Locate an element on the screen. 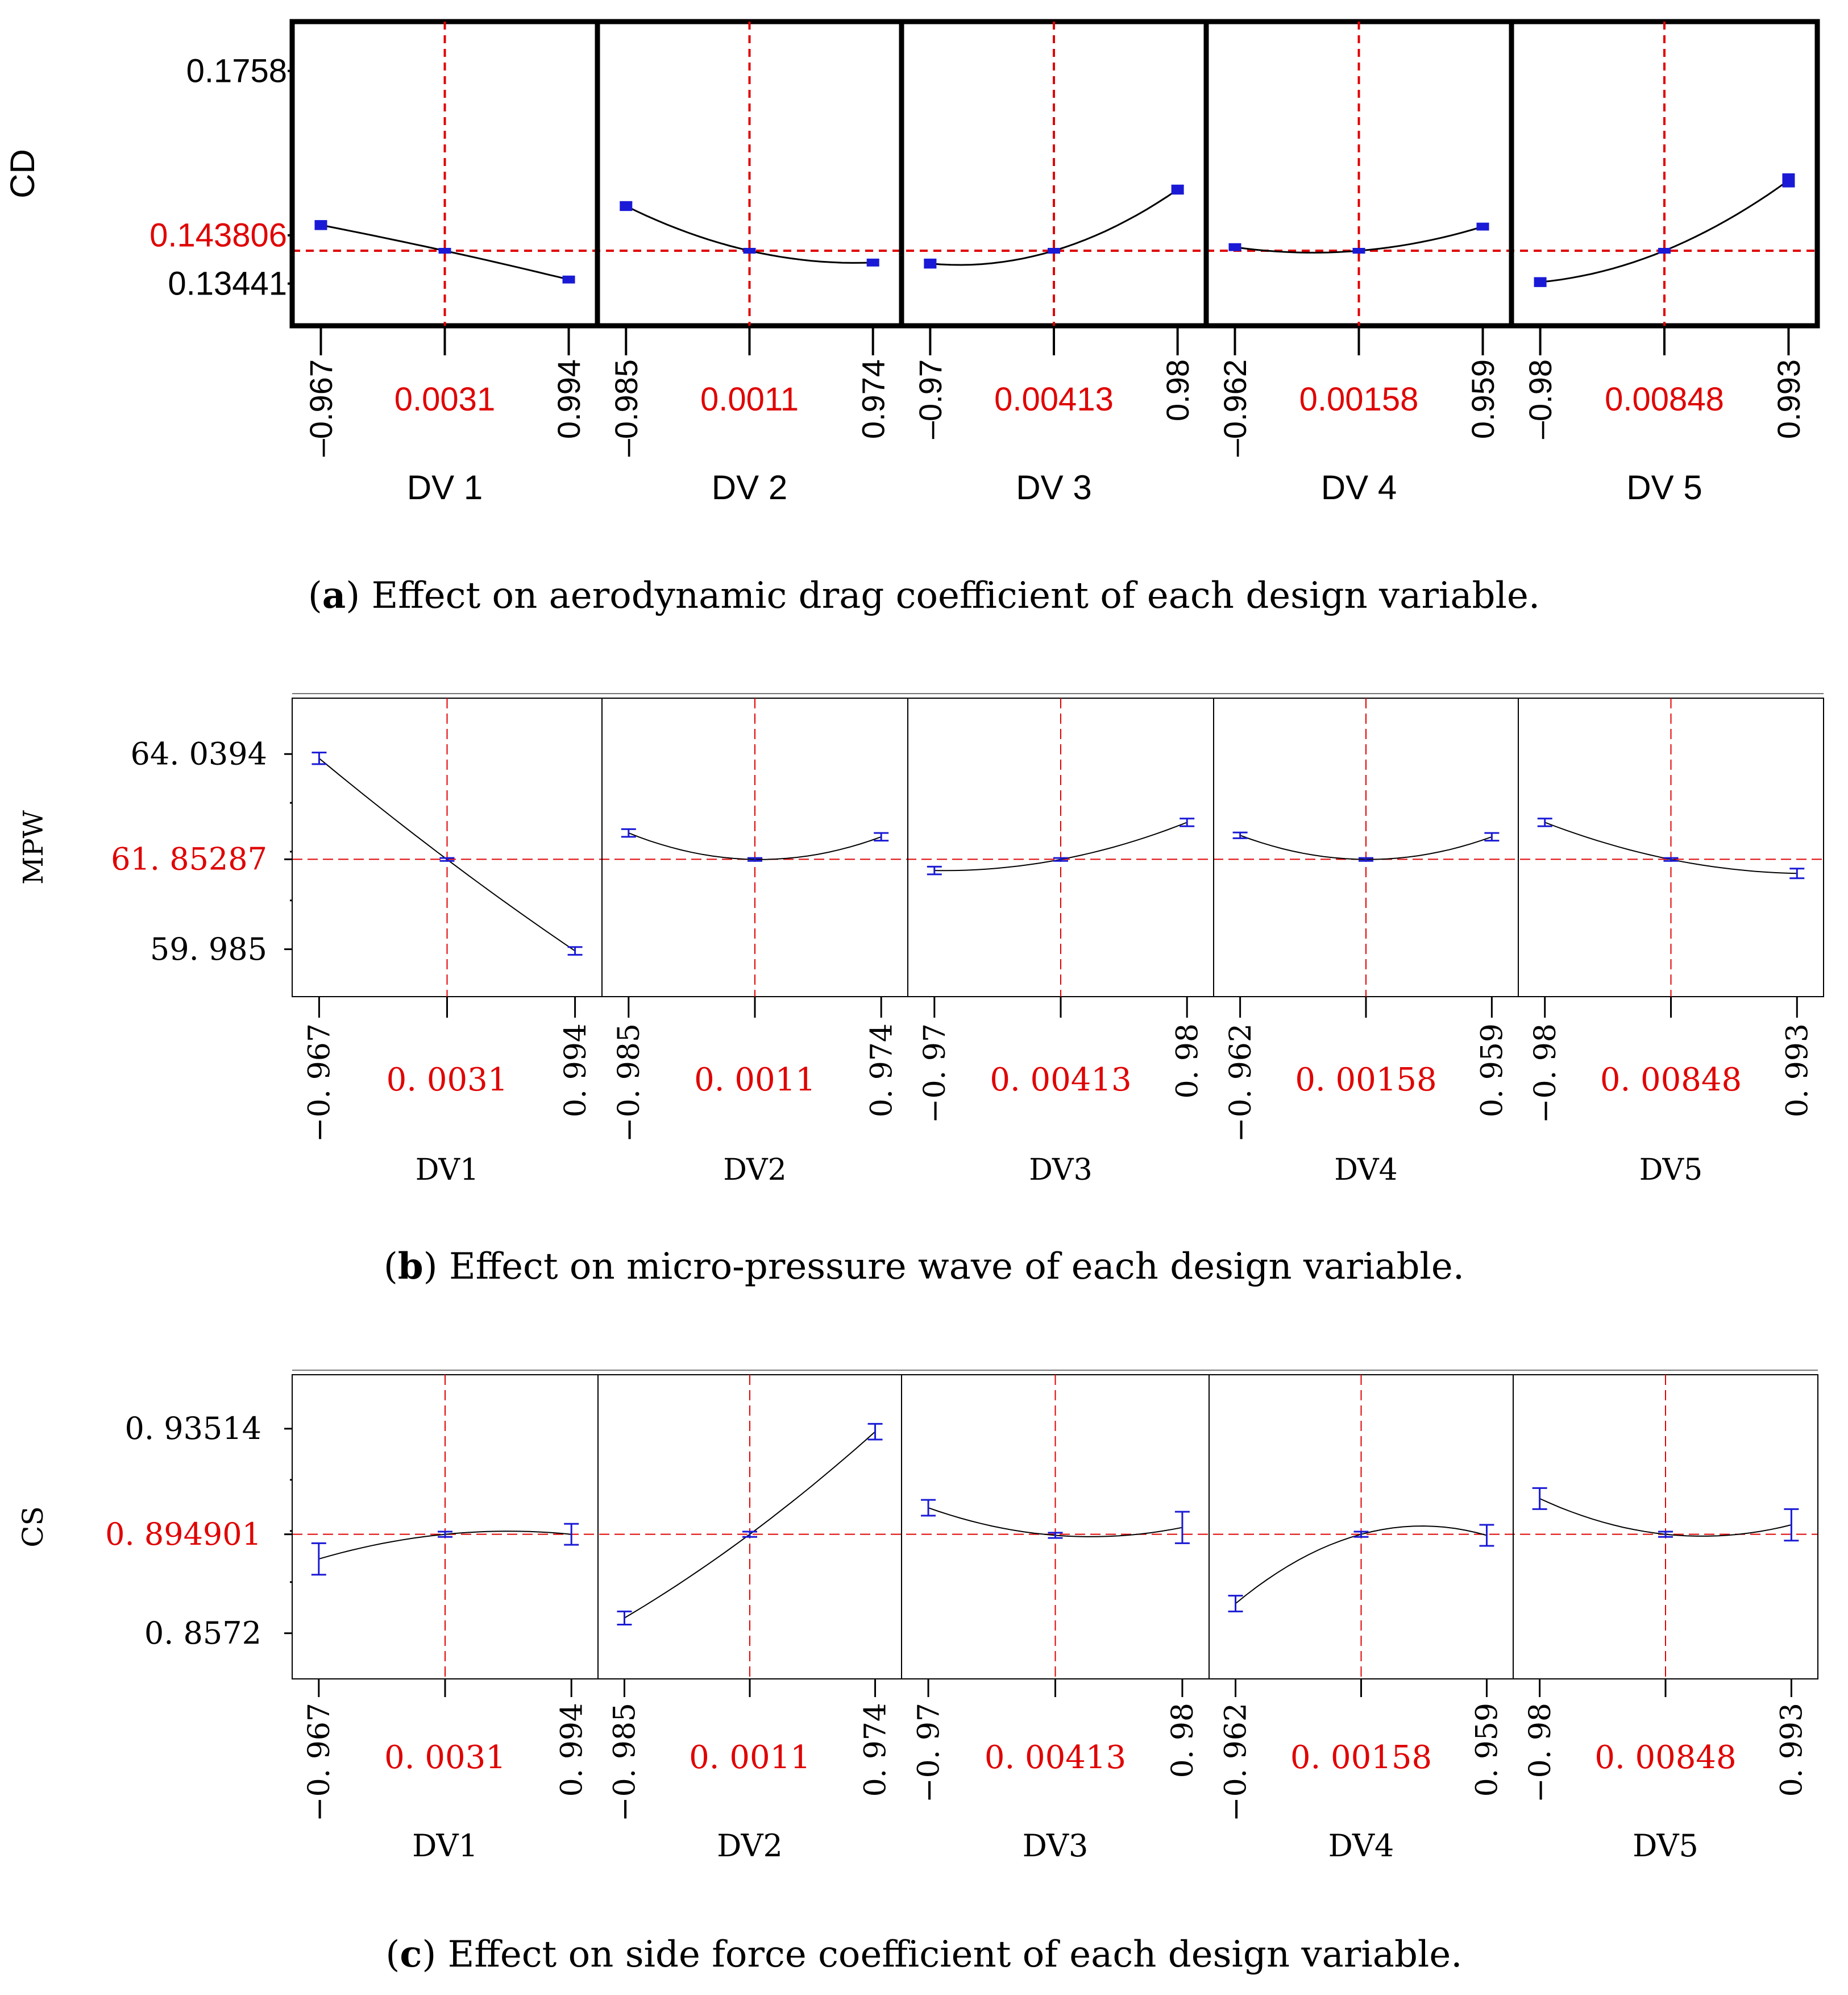 Image resolution: width=1848 pixels, height=1995 pixels. x-axis-title: DV4 is located at coordinates (1361, 1846).